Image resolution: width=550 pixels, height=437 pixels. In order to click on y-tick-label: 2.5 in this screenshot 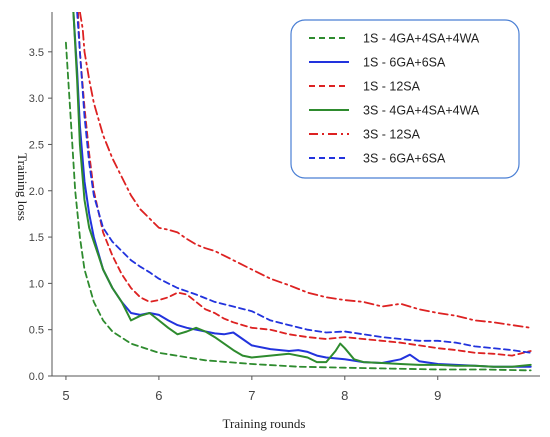, I will do `click(36, 145)`.